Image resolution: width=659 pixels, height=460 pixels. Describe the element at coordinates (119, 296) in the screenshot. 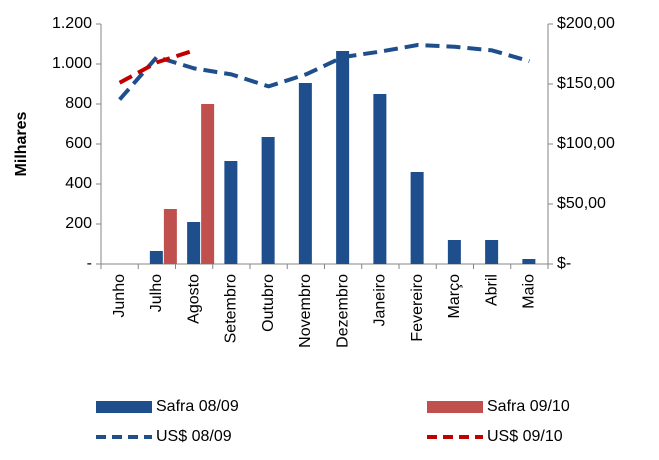

I see `x-tick-label: Junho` at that location.